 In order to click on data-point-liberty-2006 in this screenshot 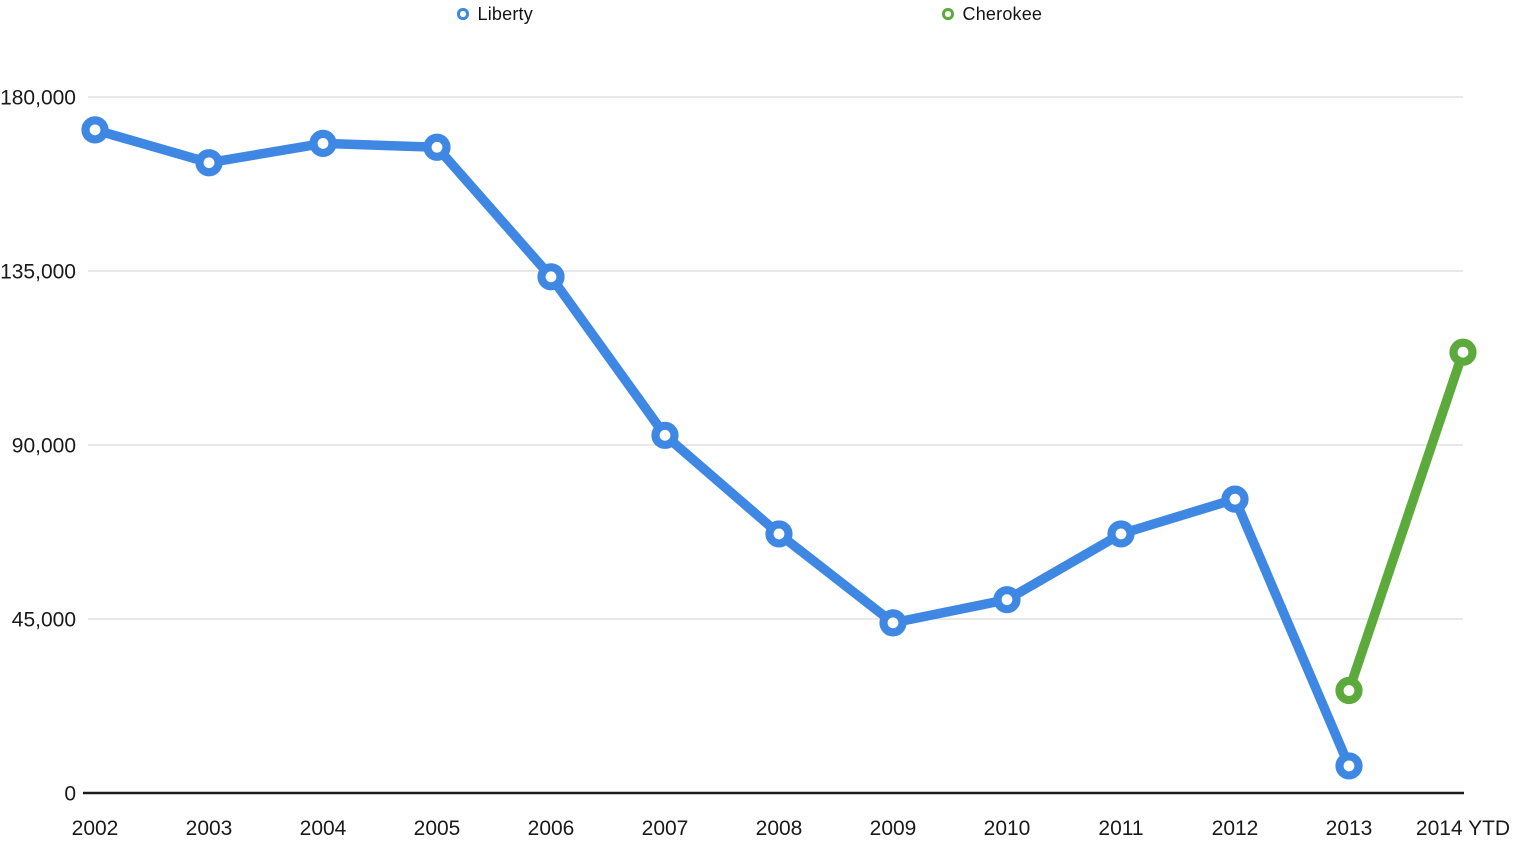, I will do `click(551, 277)`.